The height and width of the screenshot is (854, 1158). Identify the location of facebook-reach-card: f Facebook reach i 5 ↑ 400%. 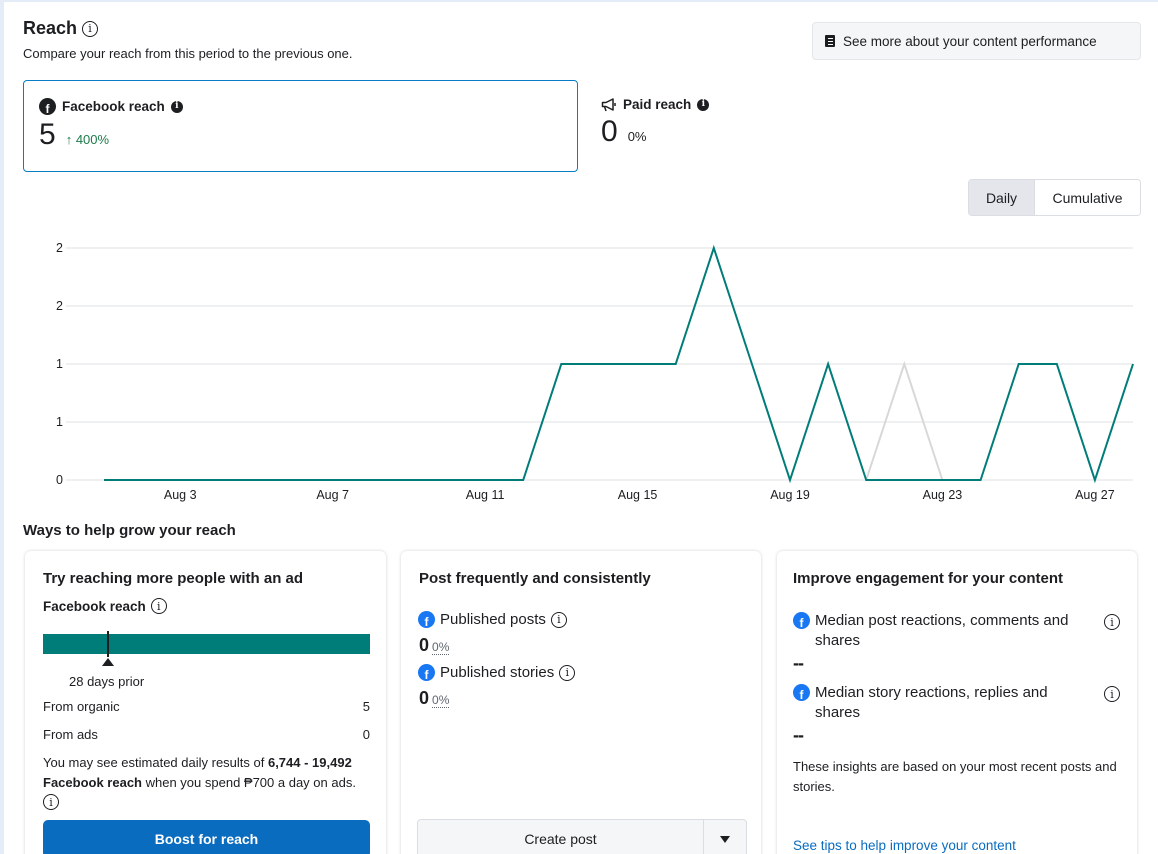
(300, 126).